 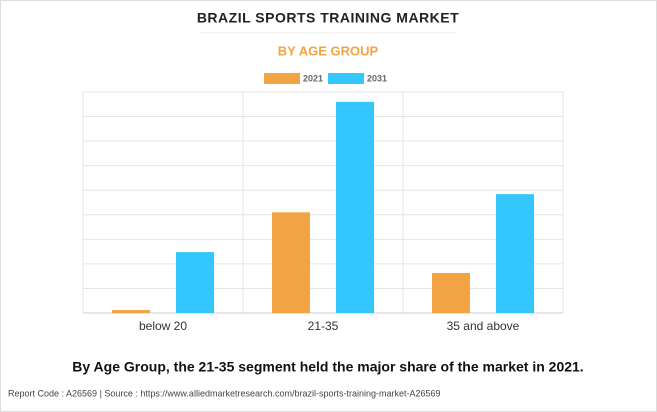 What do you see at coordinates (328, 50) in the screenshot?
I see `chart-subtitle: BY AGE GROUP` at bounding box center [328, 50].